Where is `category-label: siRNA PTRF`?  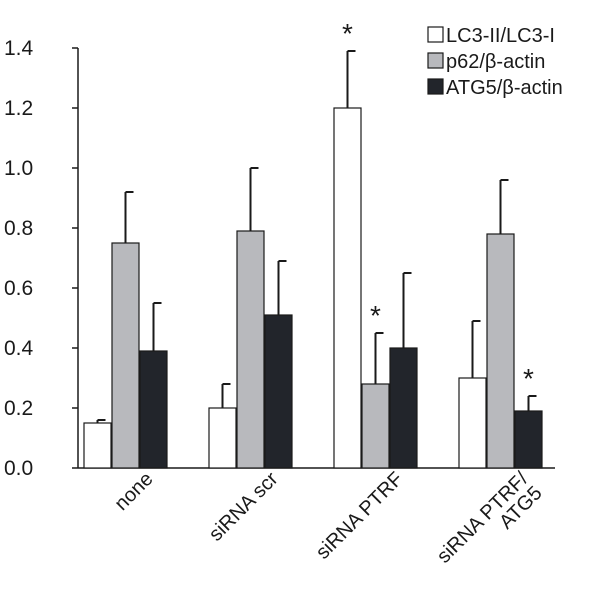 category-label: siRNA PTRF is located at coordinates (360, 516).